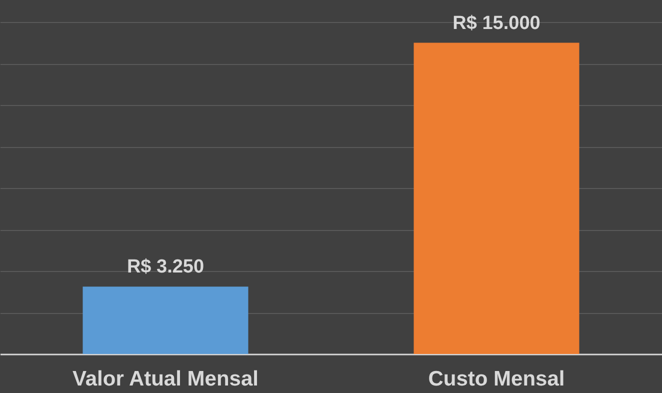 The image size is (662, 393). Describe the element at coordinates (496, 379) in the screenshot. I see `x-tick-label: Custo Mensal` at that location.